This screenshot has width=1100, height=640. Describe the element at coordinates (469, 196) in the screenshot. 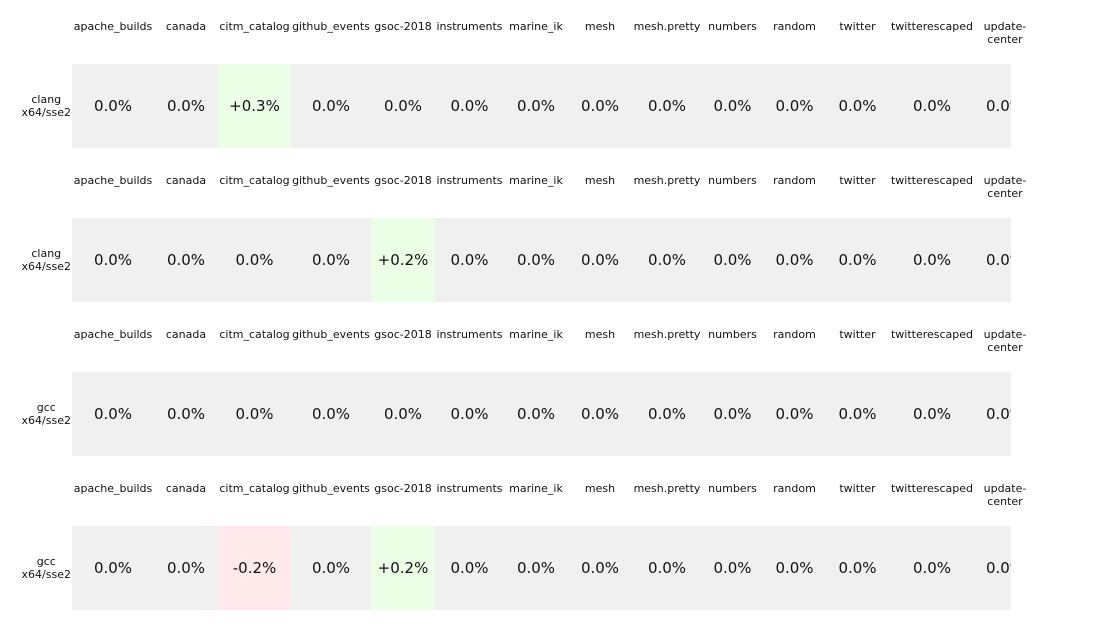

I see `column-header: instruments` at that location.